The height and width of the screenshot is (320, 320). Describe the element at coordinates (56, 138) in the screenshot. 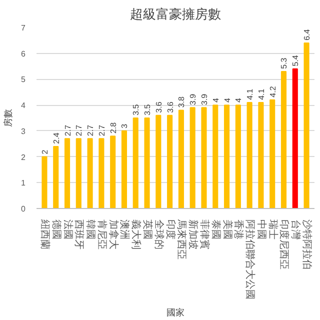

I see `data-label: 2.4` at that location.